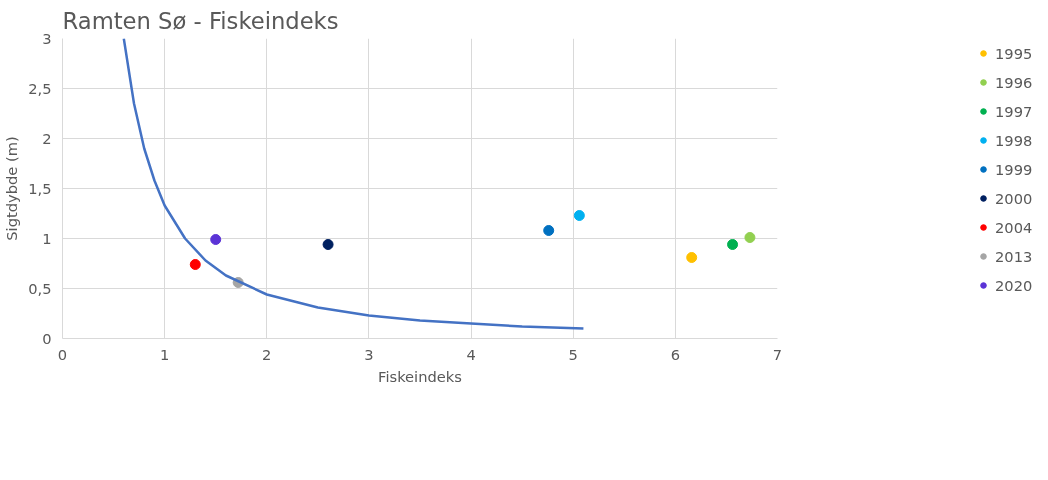 The width and height of the screenshot is (1048, 480). I want to click on y-tick-label: 2,5, so click(40, 88).